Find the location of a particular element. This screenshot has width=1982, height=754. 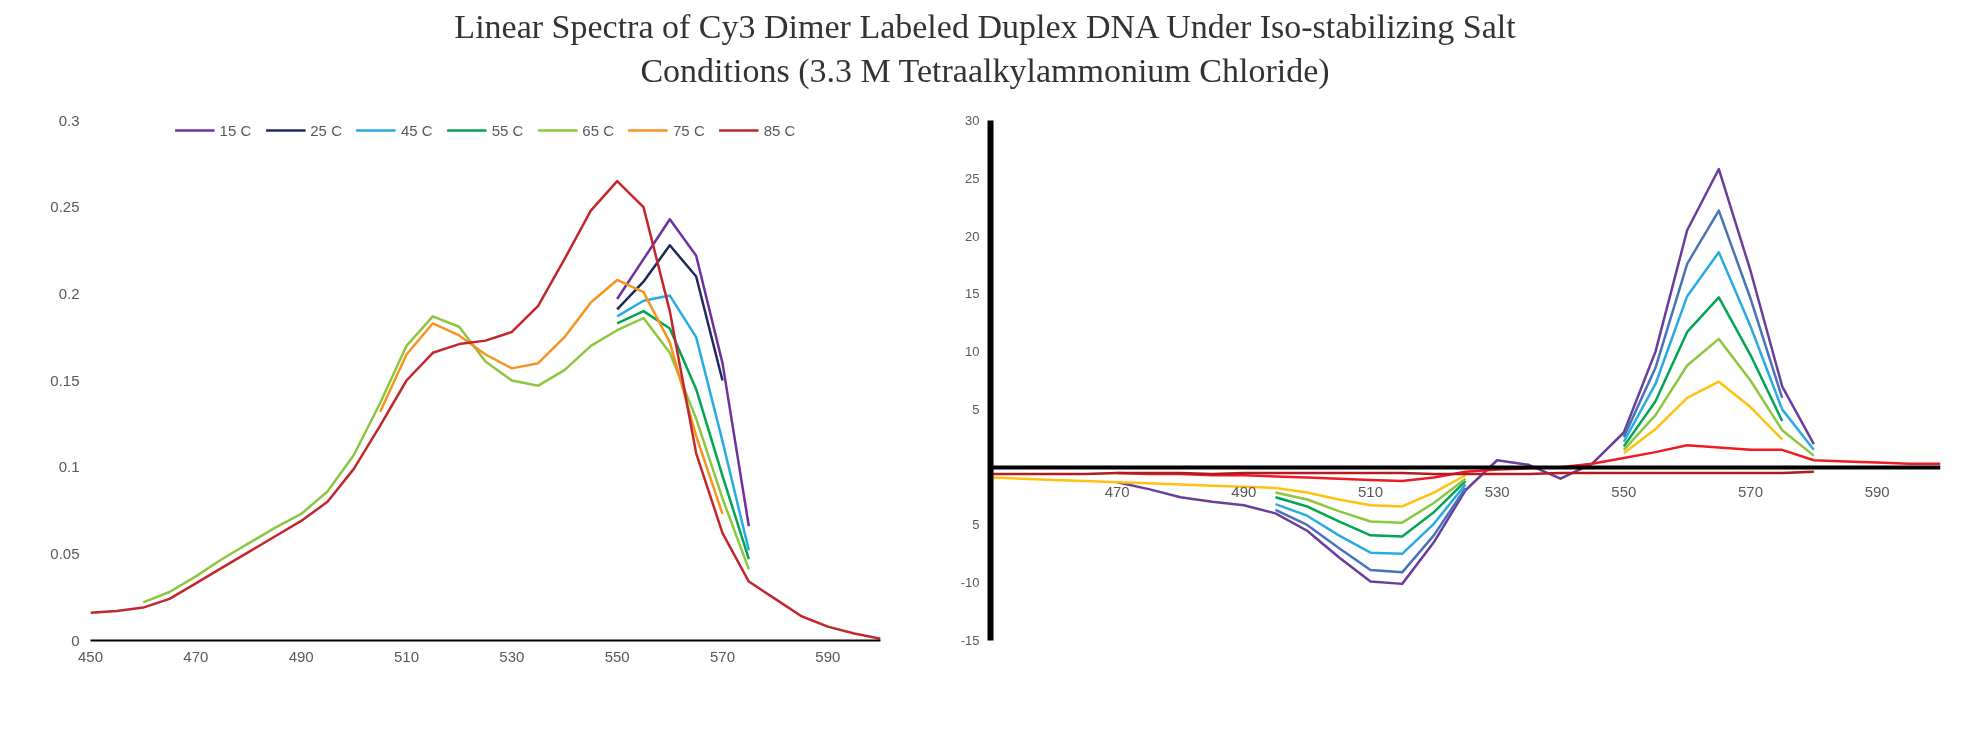

y-tick-label: 0.3 is located at coordinates (69, 120).